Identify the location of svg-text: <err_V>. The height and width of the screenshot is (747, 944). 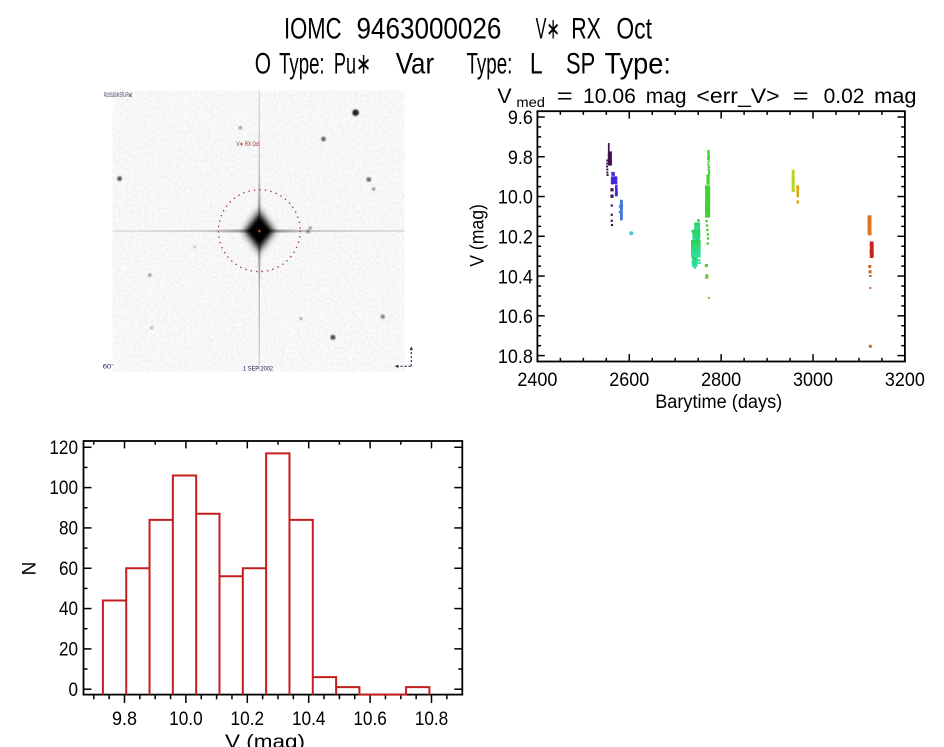
(737, 96).